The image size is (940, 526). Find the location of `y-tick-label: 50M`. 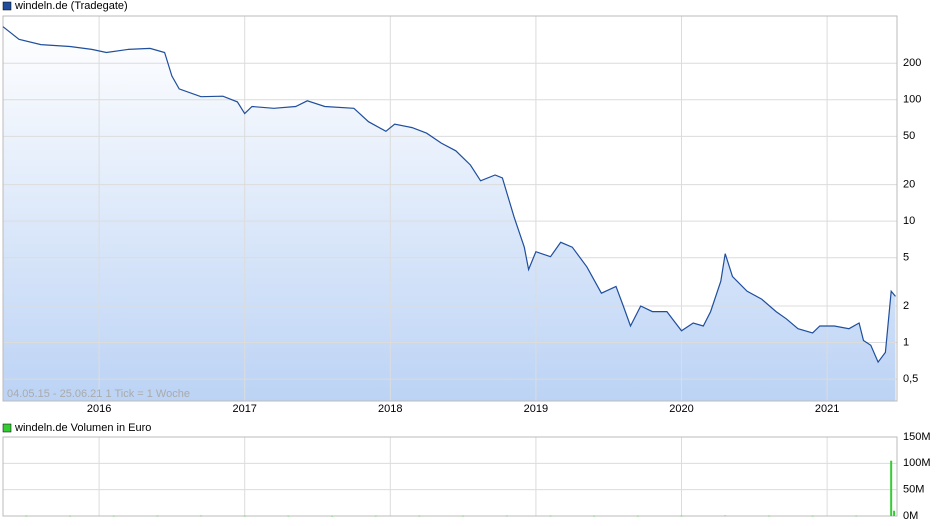

y-tick-label: 50M is located at coordinates (913, 490).